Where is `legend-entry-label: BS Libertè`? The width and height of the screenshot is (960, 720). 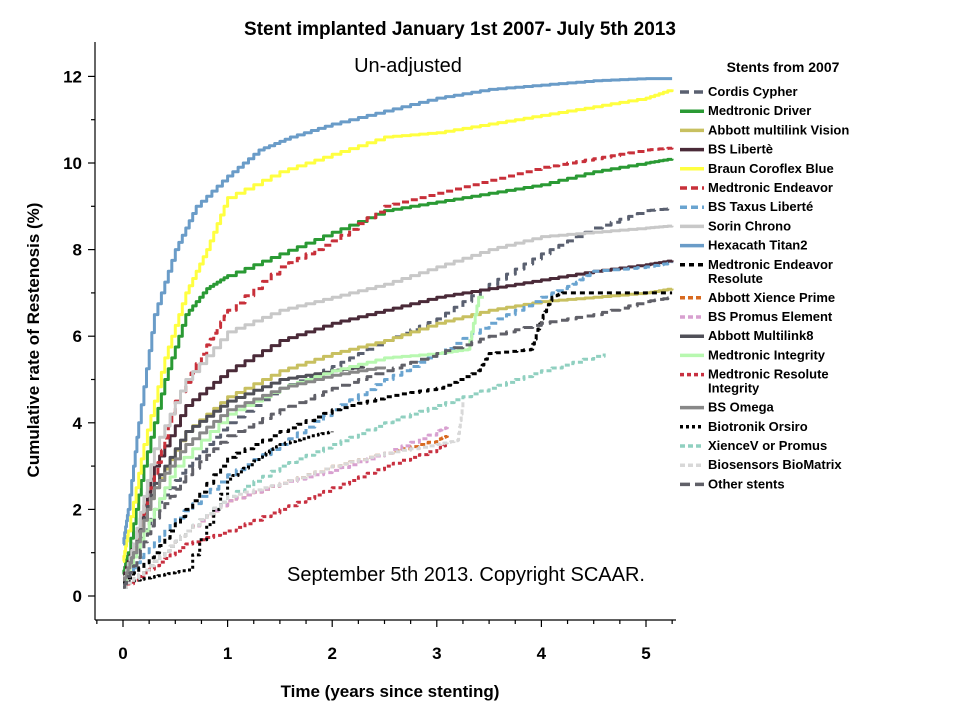
legend-entry-label: BS Libertè is located at coordinates (740, 149).